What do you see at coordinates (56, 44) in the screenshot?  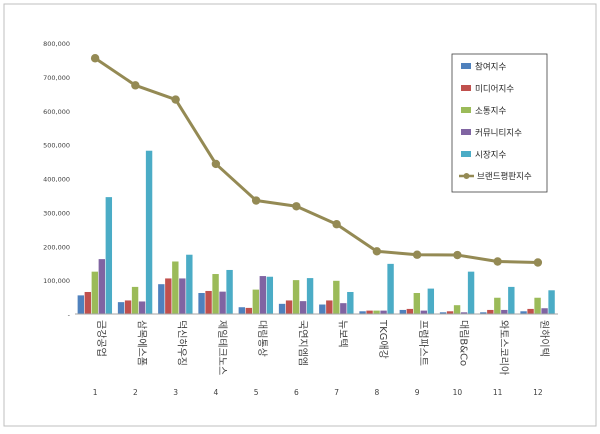 I see `y-tick-label: 800,000` at bounding box center [56, 44].